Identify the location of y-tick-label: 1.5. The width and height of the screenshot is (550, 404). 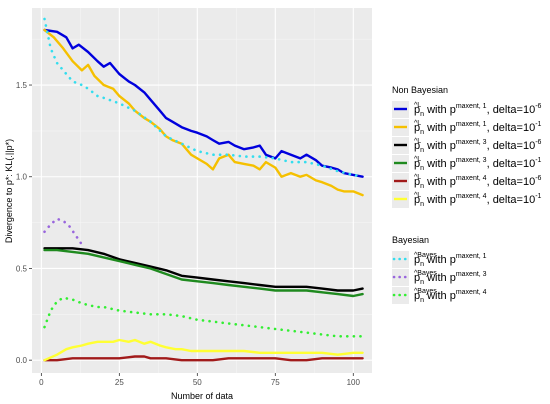
(22, 85).